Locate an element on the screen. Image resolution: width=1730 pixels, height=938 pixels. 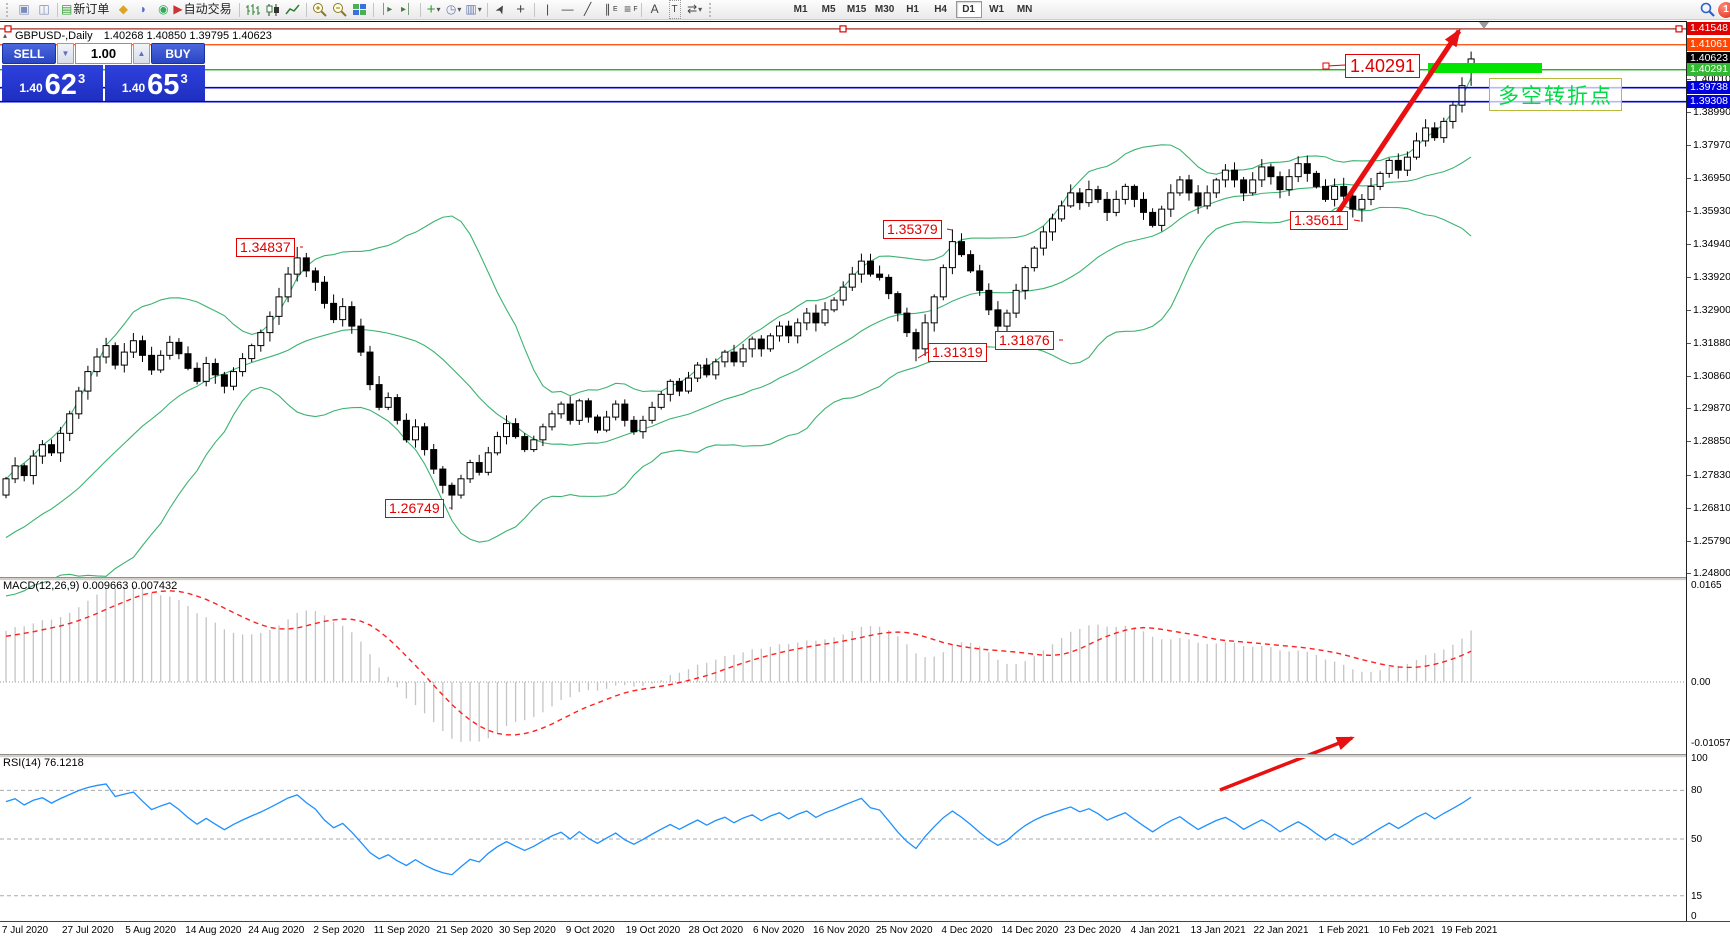
date-axis-label: 24 Aug 2020 is located at coordinates (276, 930).